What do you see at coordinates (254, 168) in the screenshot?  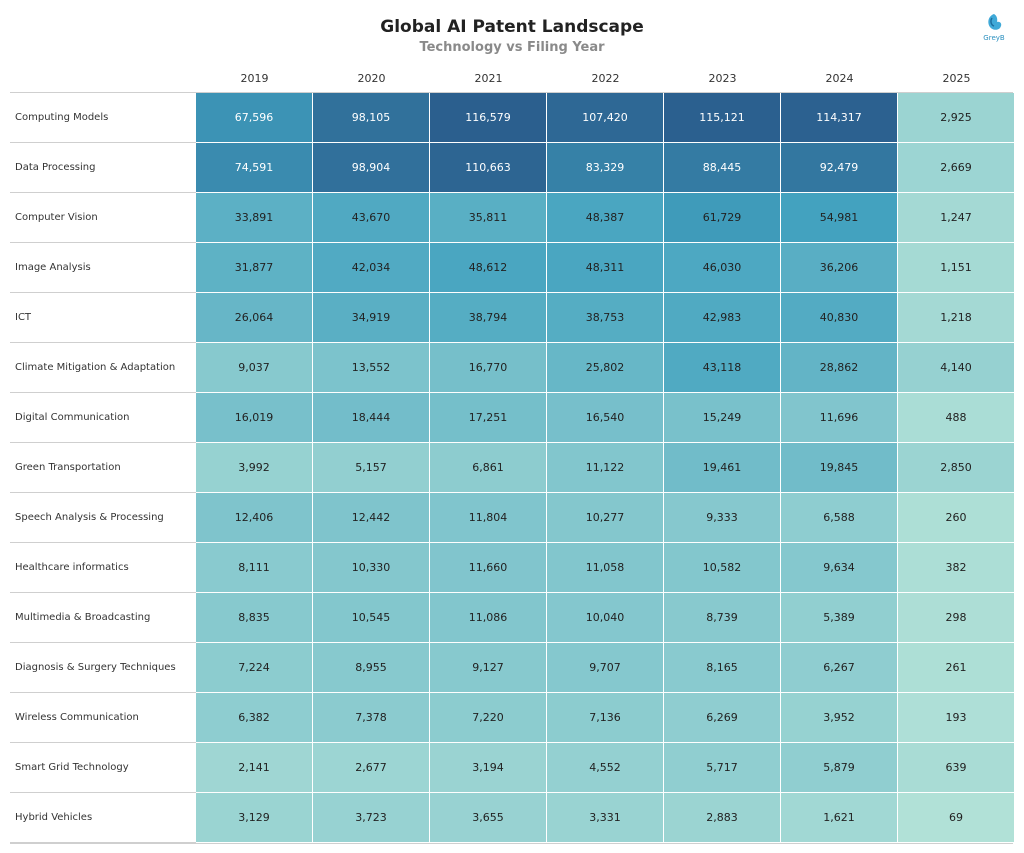 I see `heatmap-cell: 74,591` at bounding box center [254, 168].